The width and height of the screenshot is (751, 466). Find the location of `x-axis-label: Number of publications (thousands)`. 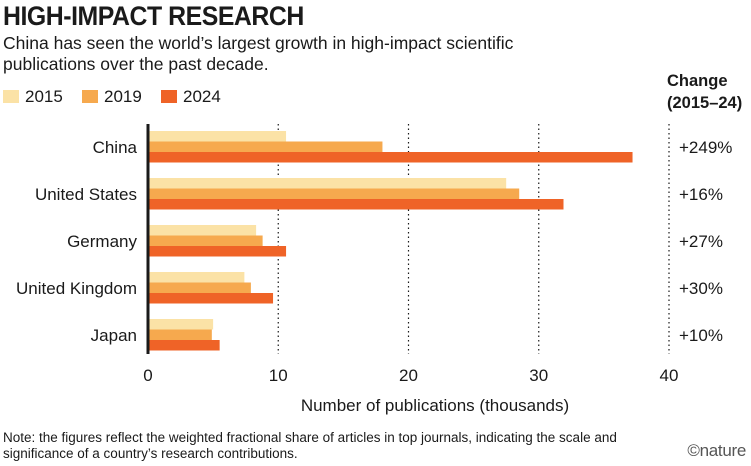

x-axis-label: Number of publications (thousands) is located at coordinates (435, 405).